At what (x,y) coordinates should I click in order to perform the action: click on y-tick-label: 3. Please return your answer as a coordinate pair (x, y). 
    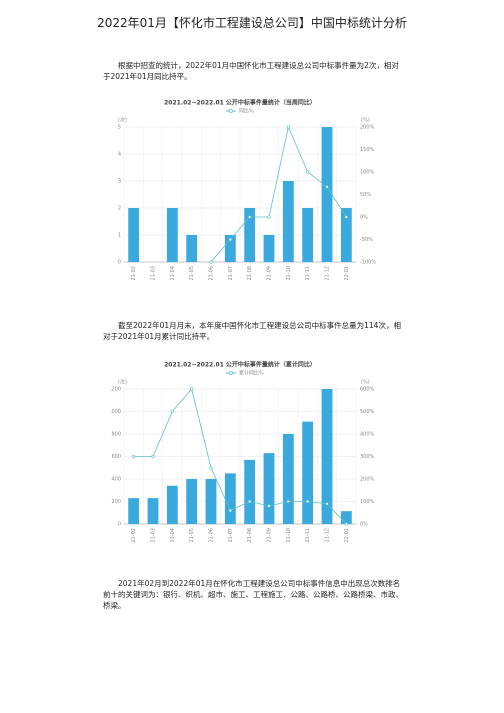
    Looking at the image, I should click on (119, 182).